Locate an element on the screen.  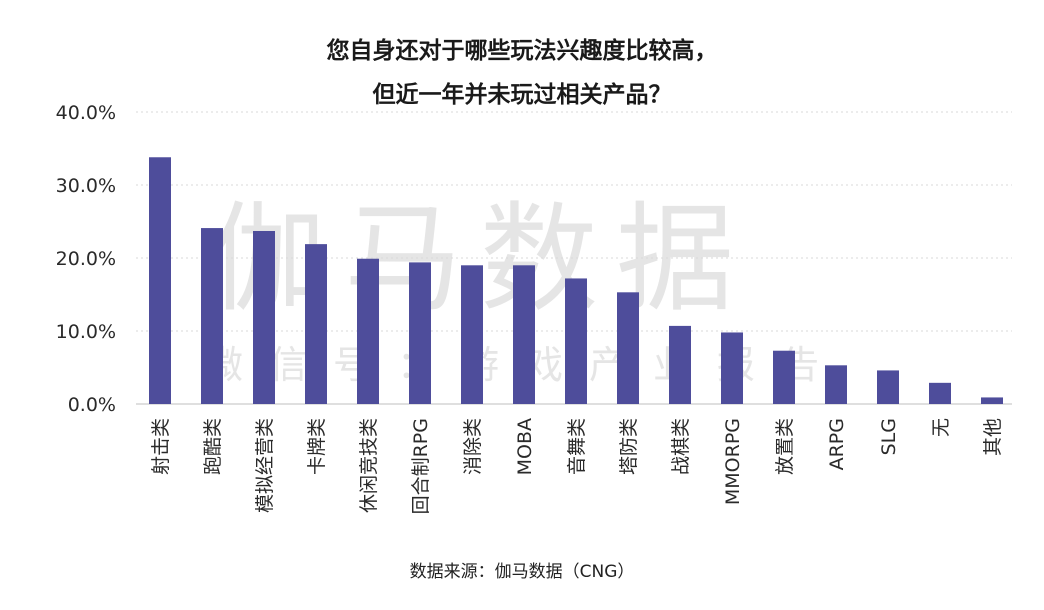
chart-title-line-2: 但近一年并未玩过相关产品？ is located at coordinates (522, 94).